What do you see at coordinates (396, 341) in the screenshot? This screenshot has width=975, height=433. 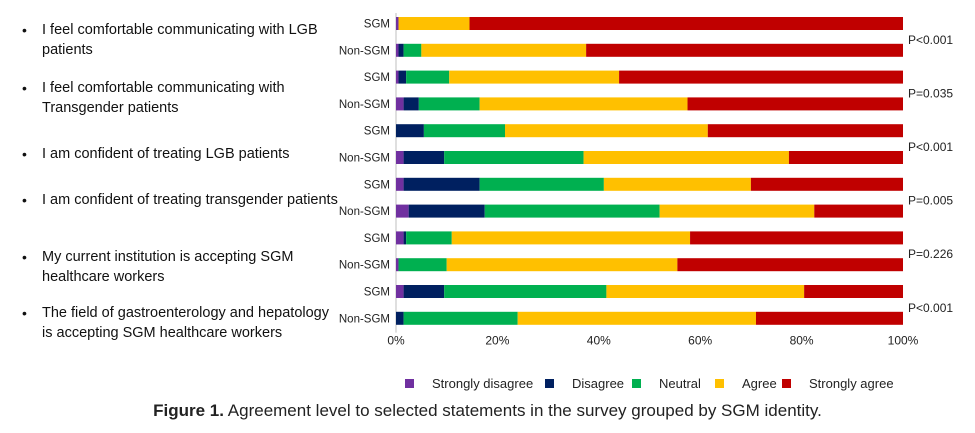 I see `x-tick-label: 0%` at bounding box center [396, 341].